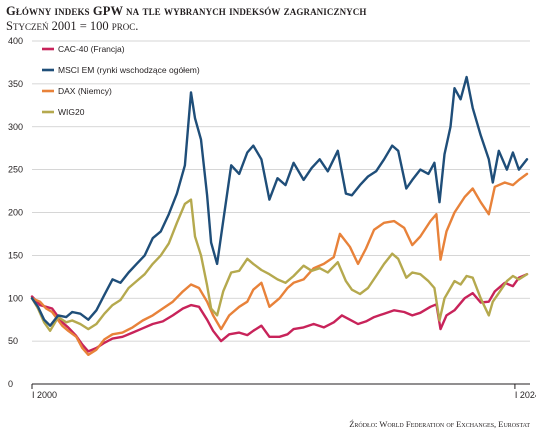 The height and width of the screenshot is (439, 536). What do you see at coordinates (15, 170) in the screenshot?
I see `y-tick-label: 250` at bounding box center [15, 170].